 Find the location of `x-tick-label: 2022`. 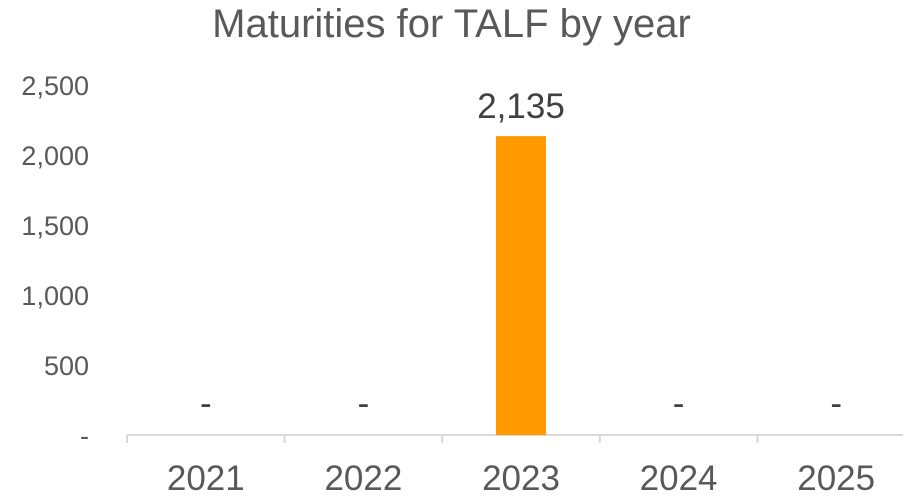

x-tick-label: 2022 is located at coordinates (363, 477).